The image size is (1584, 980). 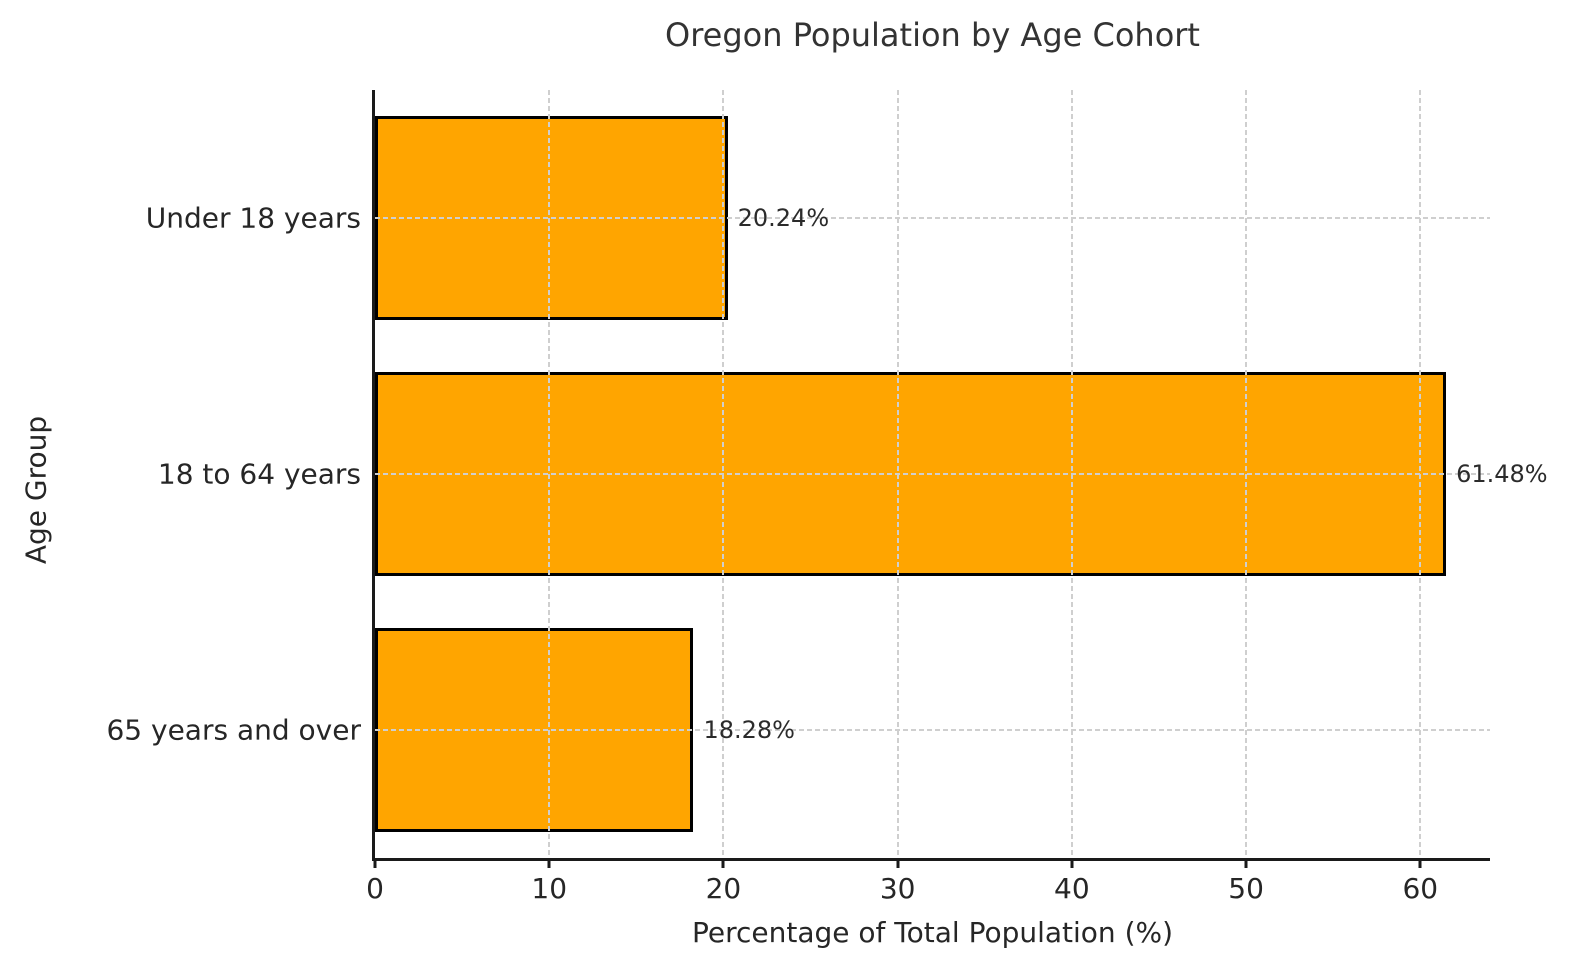 I want to click on x-tick-label: 50, so click(x=1246, y=888).